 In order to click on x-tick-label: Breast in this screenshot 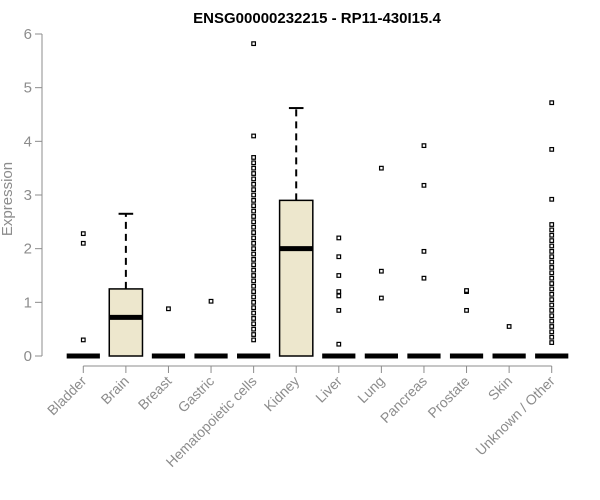, I will do `click(155, 393)`.